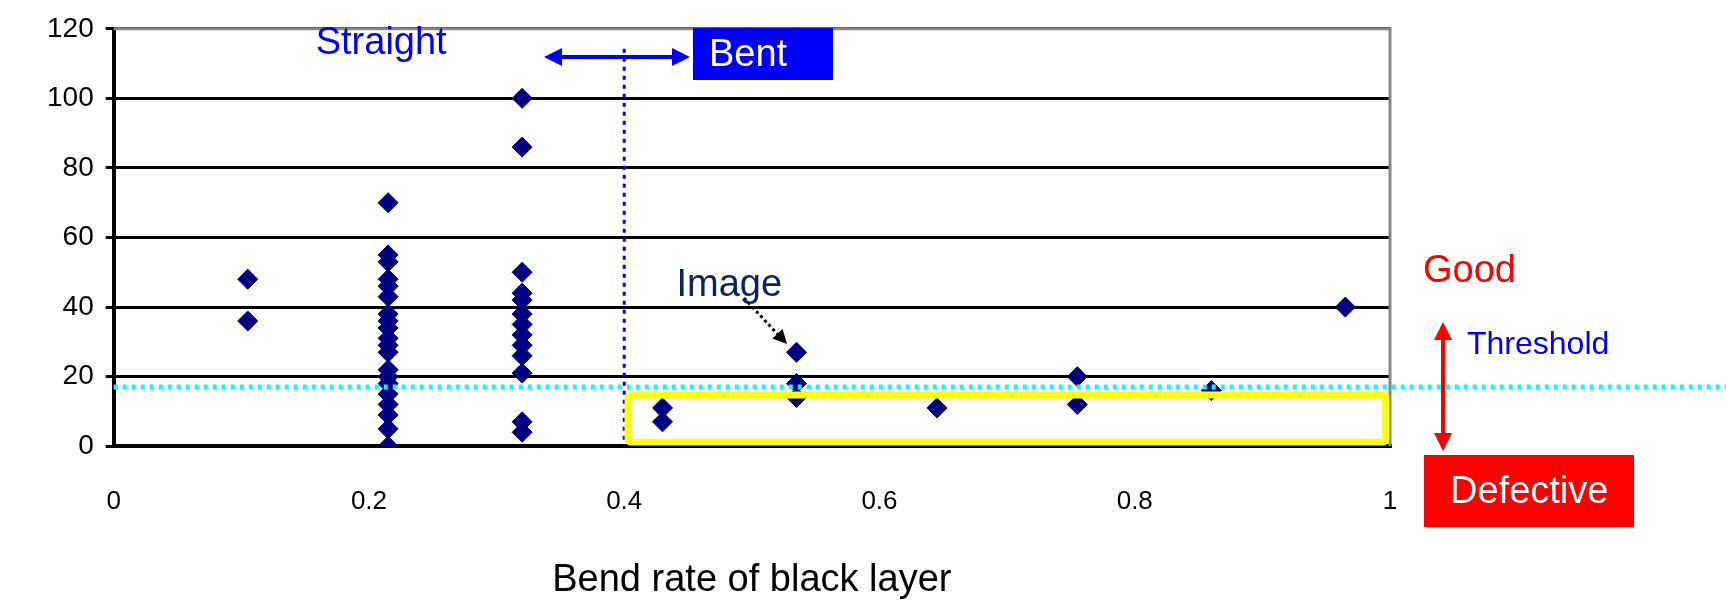  Describe the element at coordinates (113, 499) in the screenshot. I see `x-tick-label: 0` at that location.